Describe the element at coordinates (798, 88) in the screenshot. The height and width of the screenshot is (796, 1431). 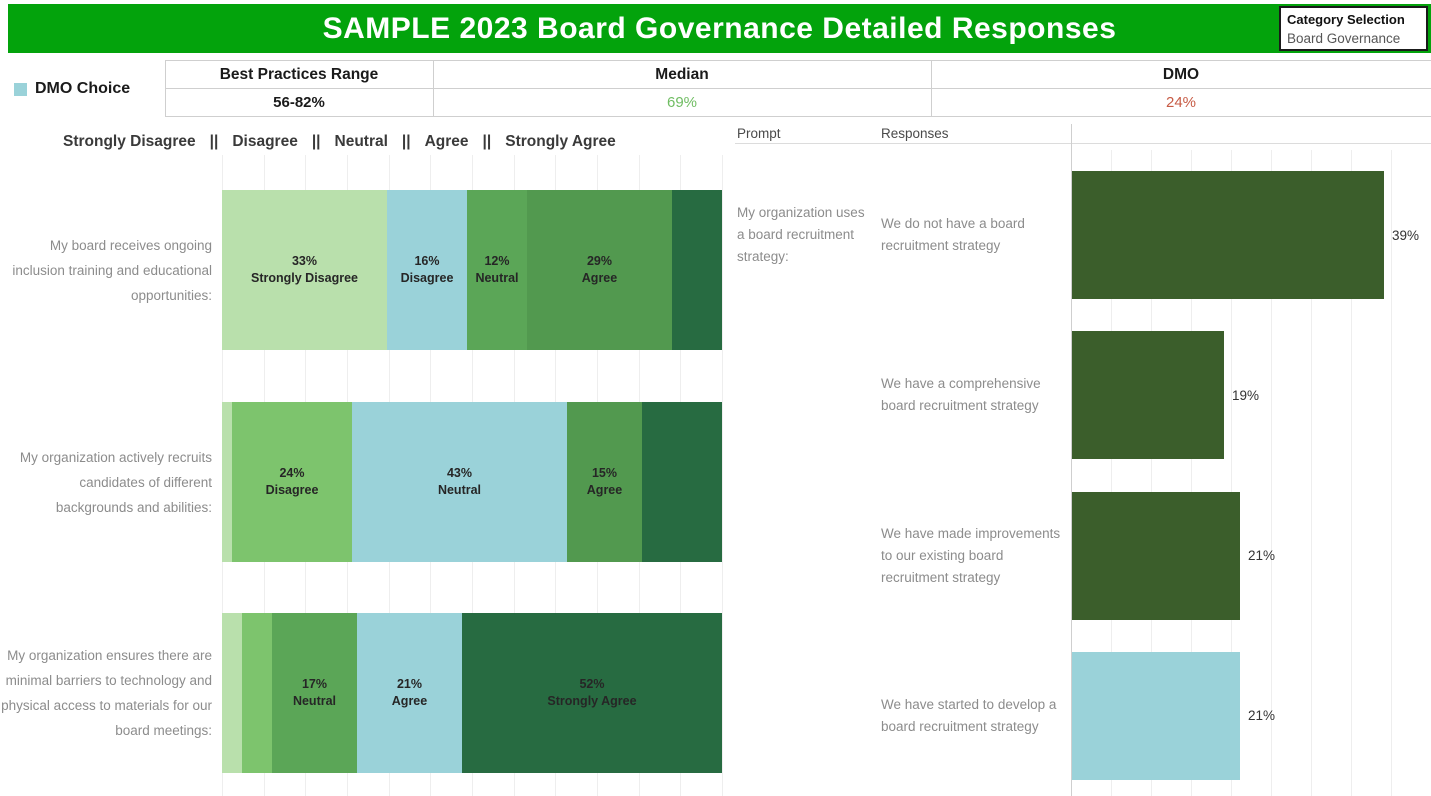
I see `table-border-mid` at that location.